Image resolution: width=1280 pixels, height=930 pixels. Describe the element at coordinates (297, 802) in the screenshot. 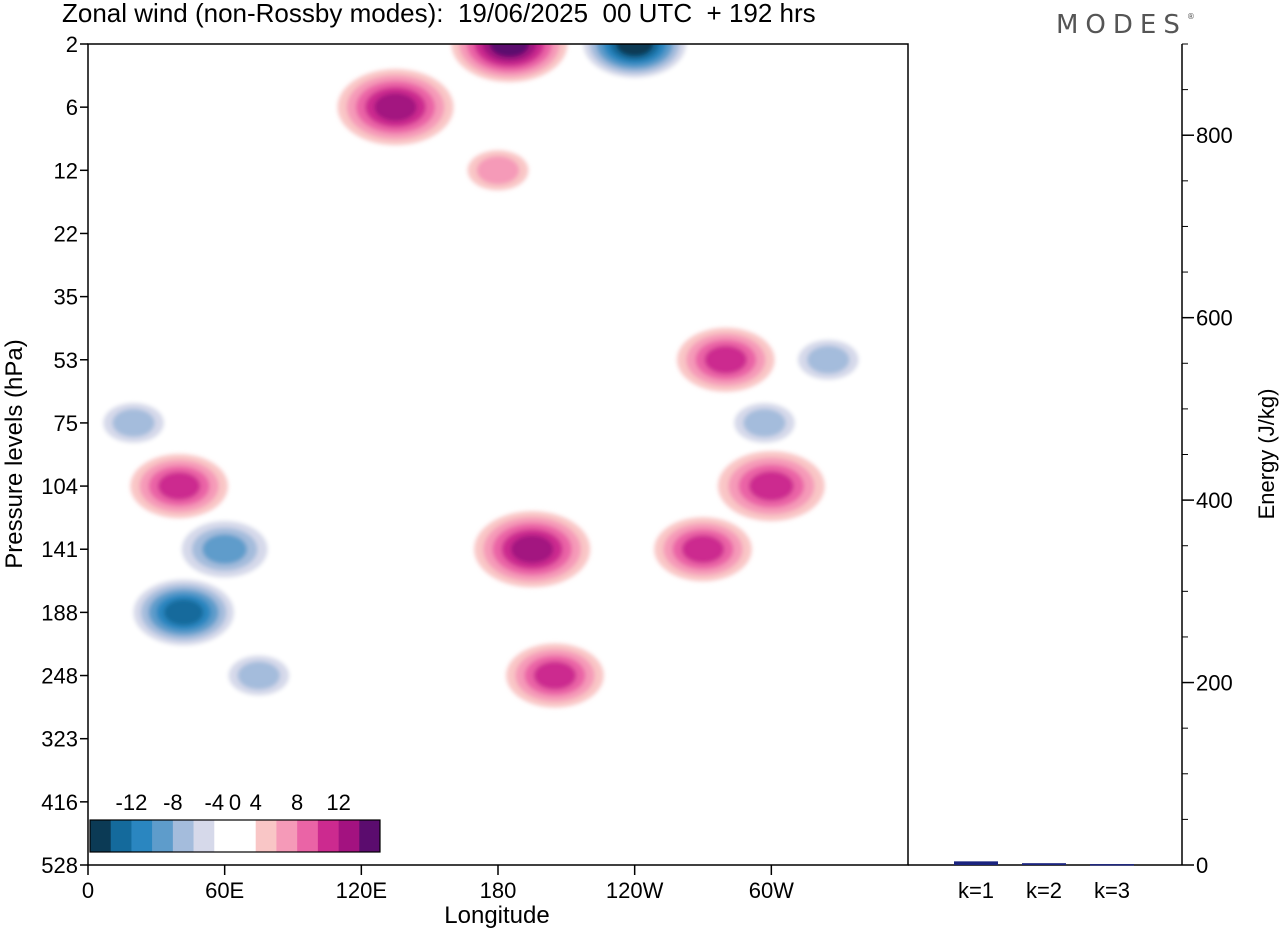

I see `colorbar-label: 8` at that location.